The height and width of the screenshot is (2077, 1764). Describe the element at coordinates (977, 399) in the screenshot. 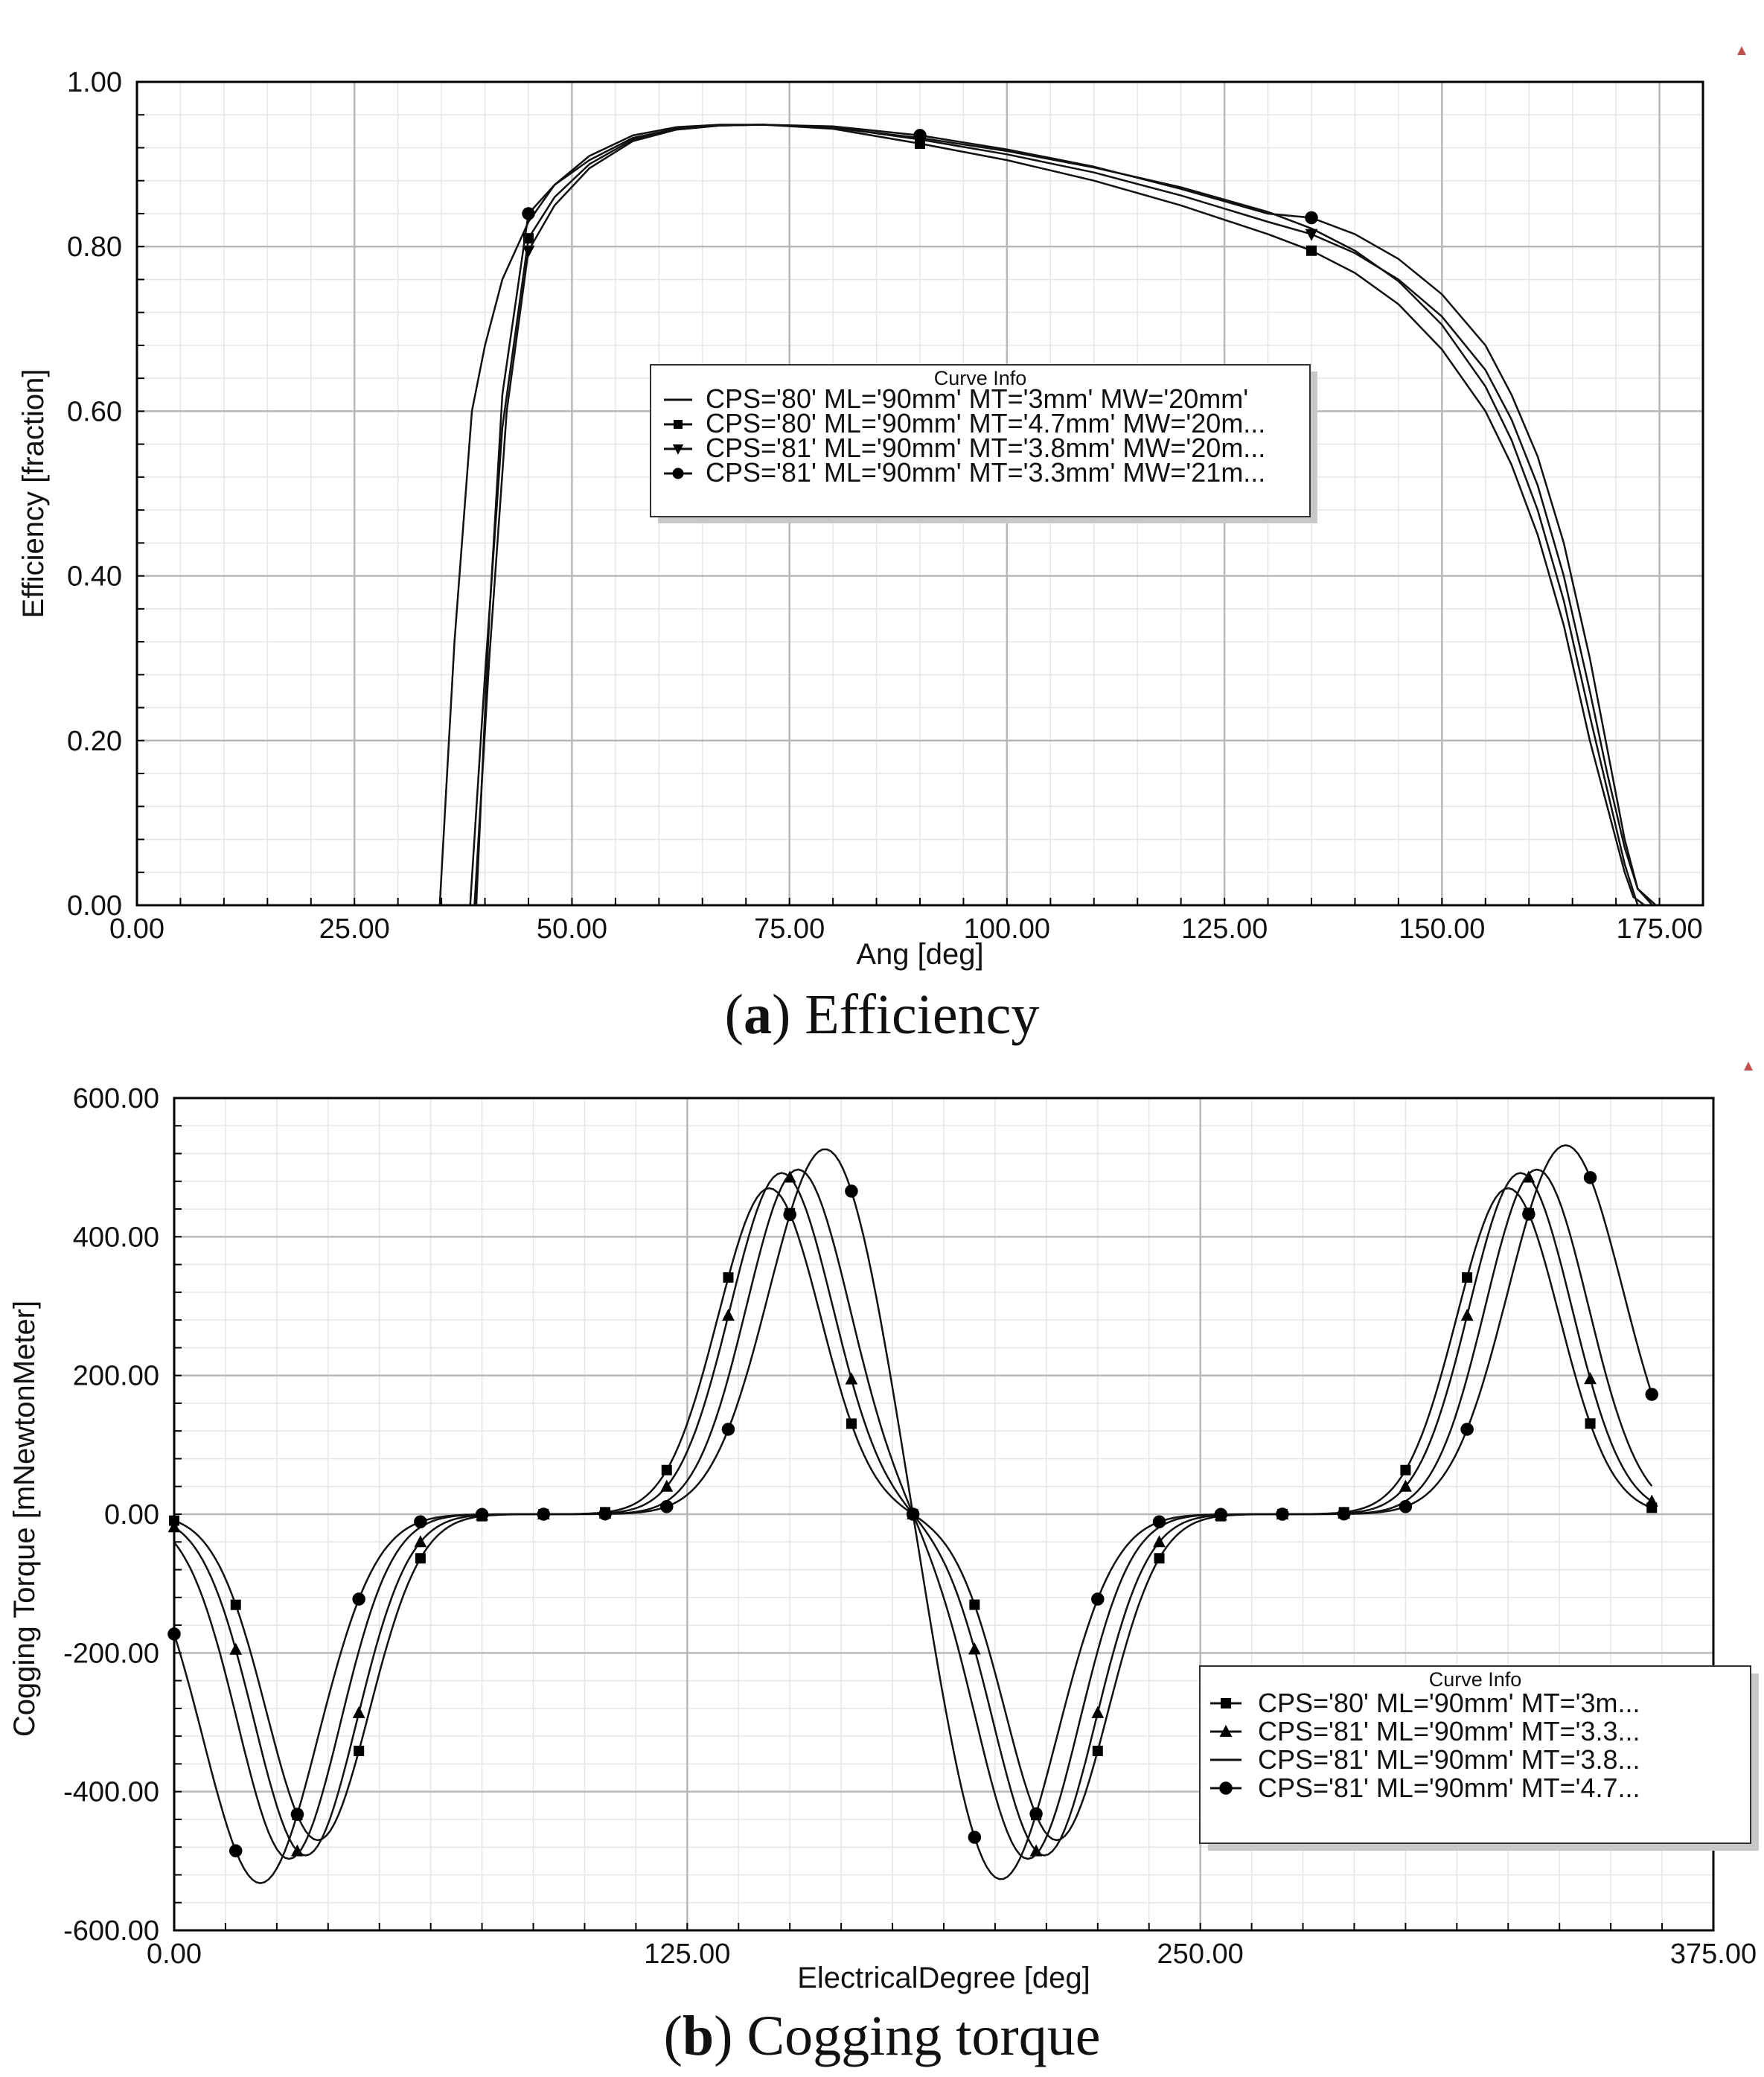

I see `efficiency-legend-entry-1: CPS='80' ML='90mm' MT='3mm' MW='20mm'` at that location.